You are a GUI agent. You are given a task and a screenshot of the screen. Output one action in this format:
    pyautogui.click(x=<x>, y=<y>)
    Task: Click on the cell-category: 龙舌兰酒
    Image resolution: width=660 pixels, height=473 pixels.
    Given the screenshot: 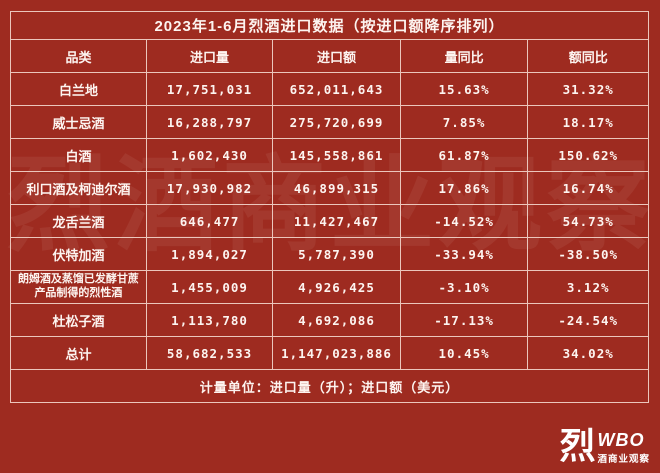 What is the action you would take?
    pyautogui.click(x=78, y=221)
    